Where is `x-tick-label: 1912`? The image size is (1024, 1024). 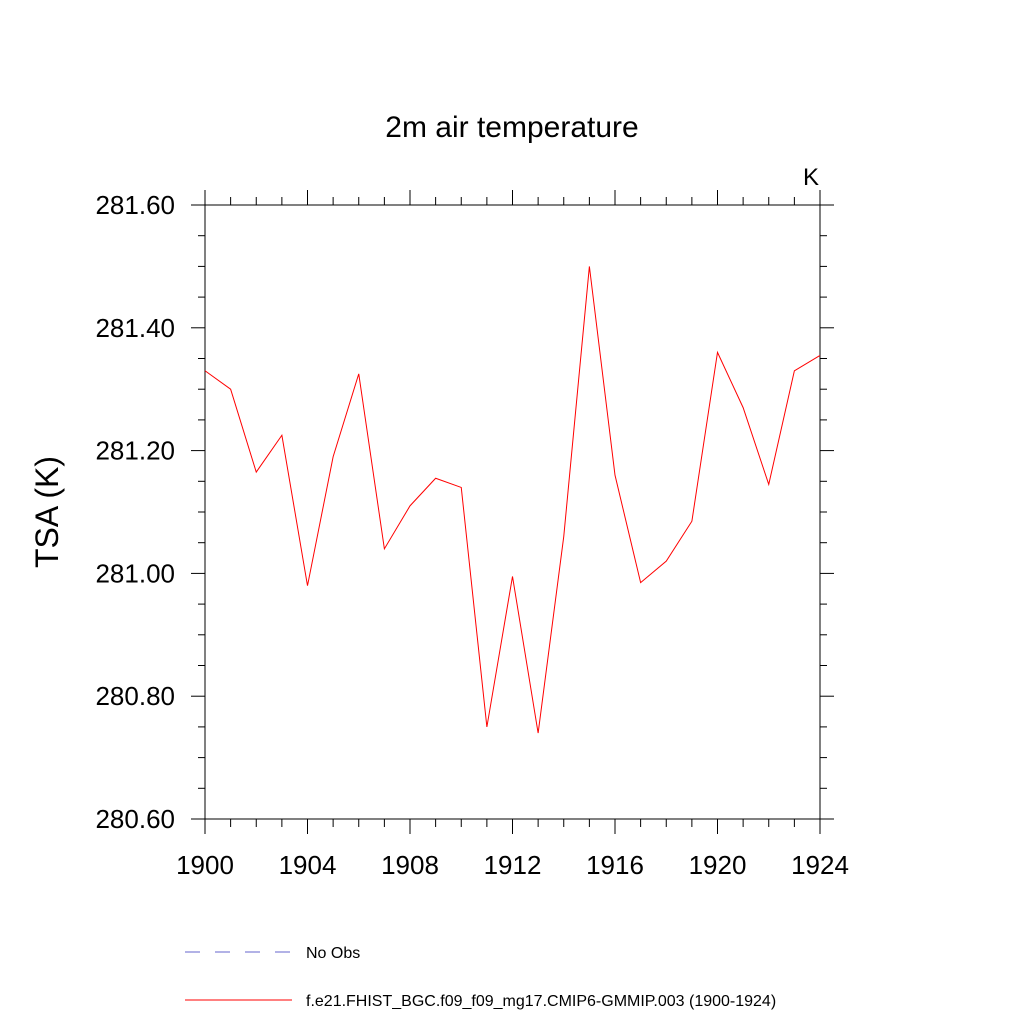 x-tick-label: 1912 is located at coordinates (513, 865).